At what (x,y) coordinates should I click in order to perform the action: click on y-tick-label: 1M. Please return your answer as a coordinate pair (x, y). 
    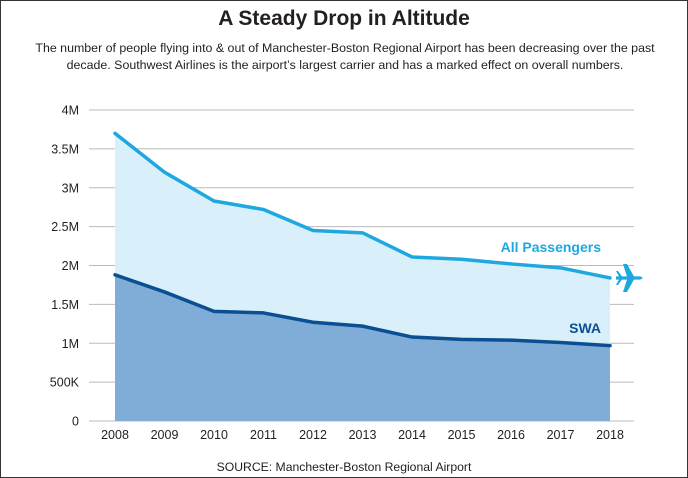
    Looking at the image, I should click on (70, 344).